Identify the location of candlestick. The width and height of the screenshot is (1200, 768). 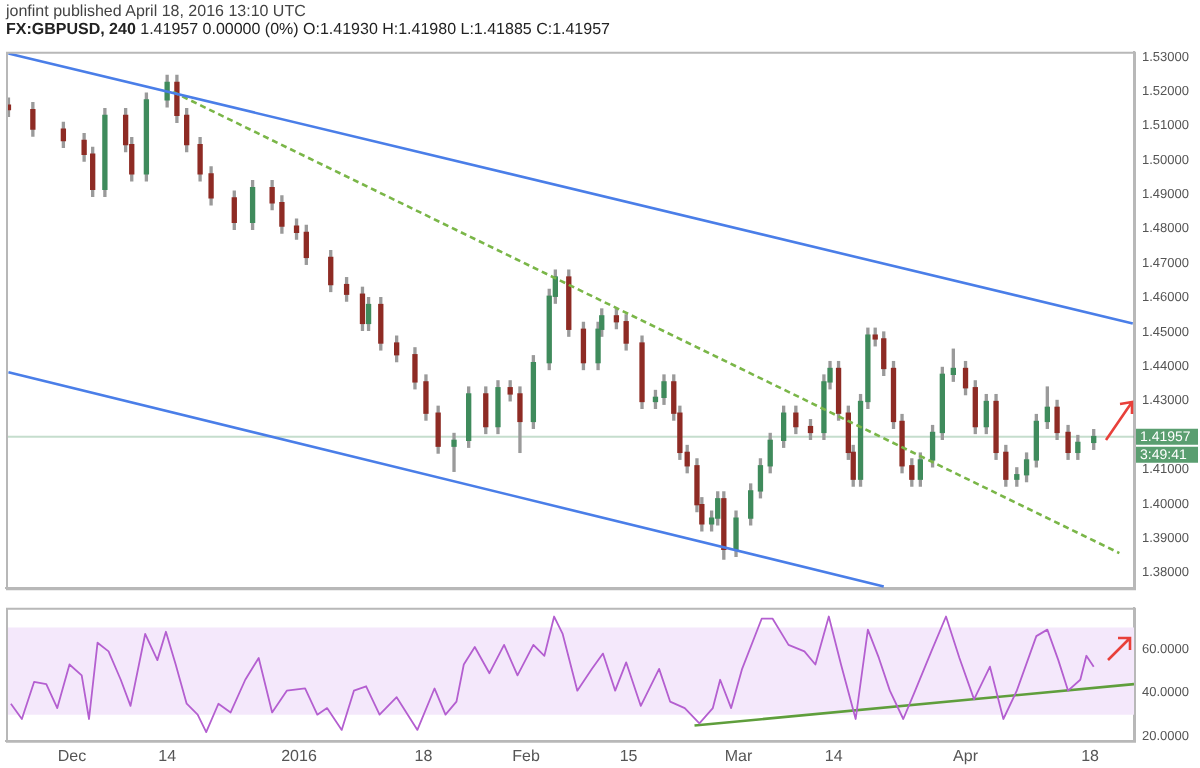
(454, 452).